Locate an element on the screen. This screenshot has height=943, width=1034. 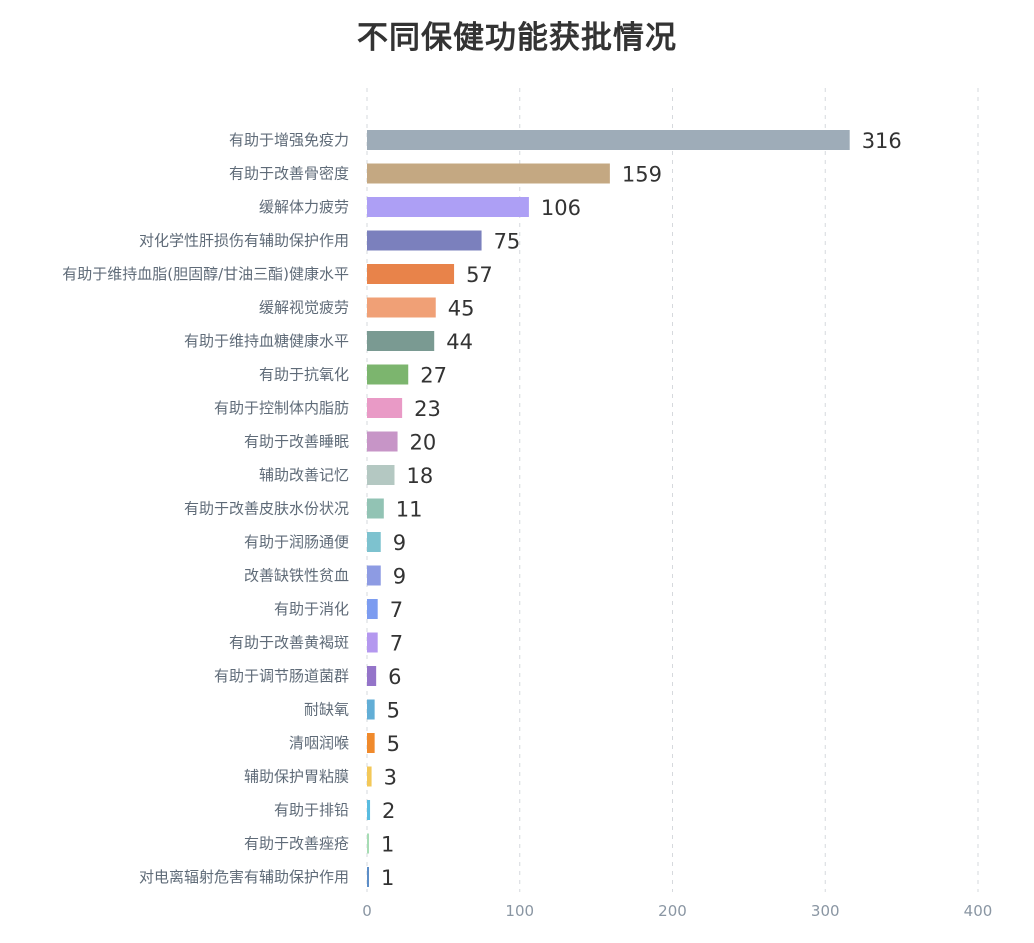
x-tick-label: 0 is located at coordinates (367, 911).